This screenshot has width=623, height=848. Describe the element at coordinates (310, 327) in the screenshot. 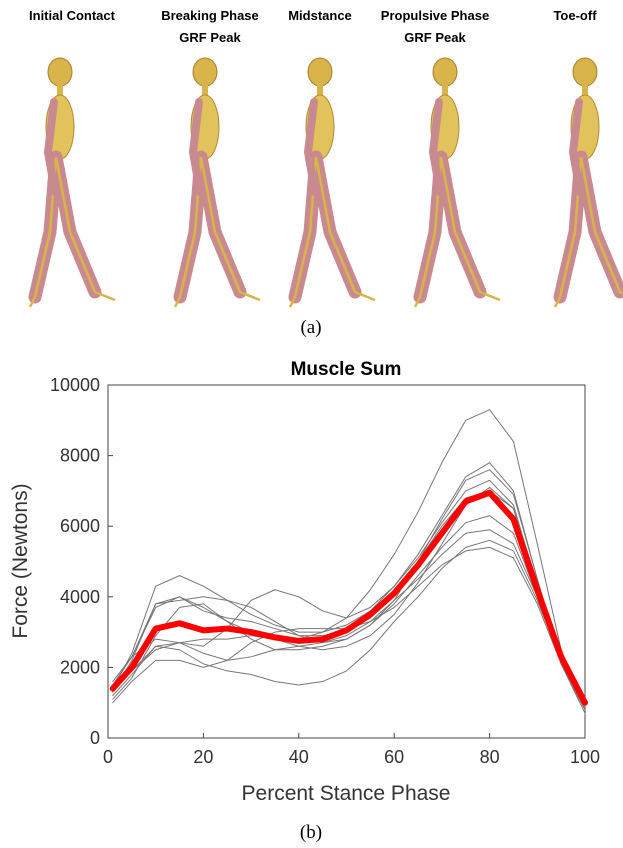

I see `caption-a: (a)` at that location.